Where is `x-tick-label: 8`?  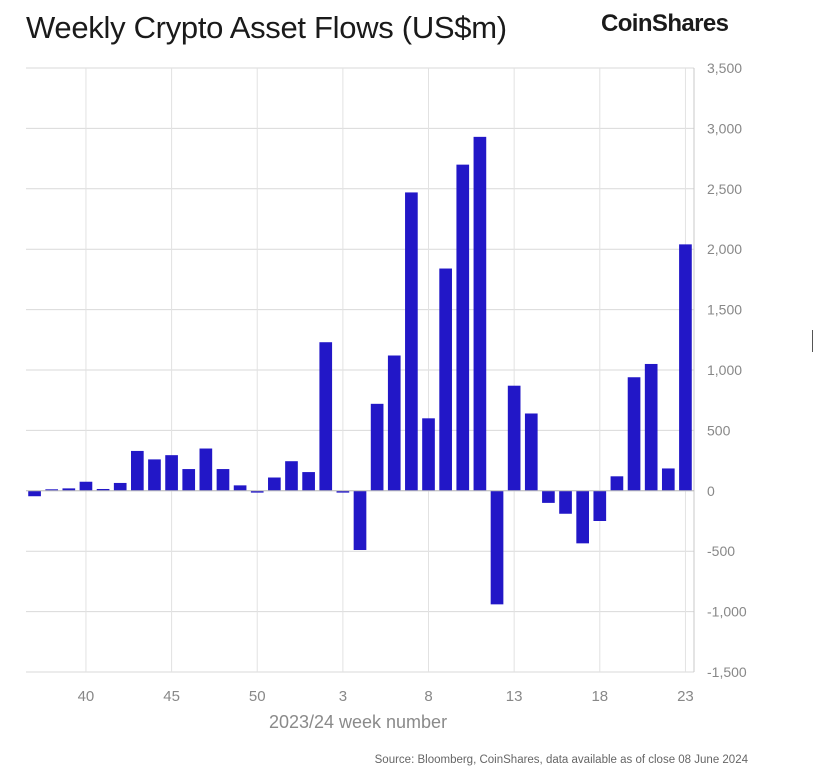
x-tick-label: 8 is located at coordinates (428, 696).